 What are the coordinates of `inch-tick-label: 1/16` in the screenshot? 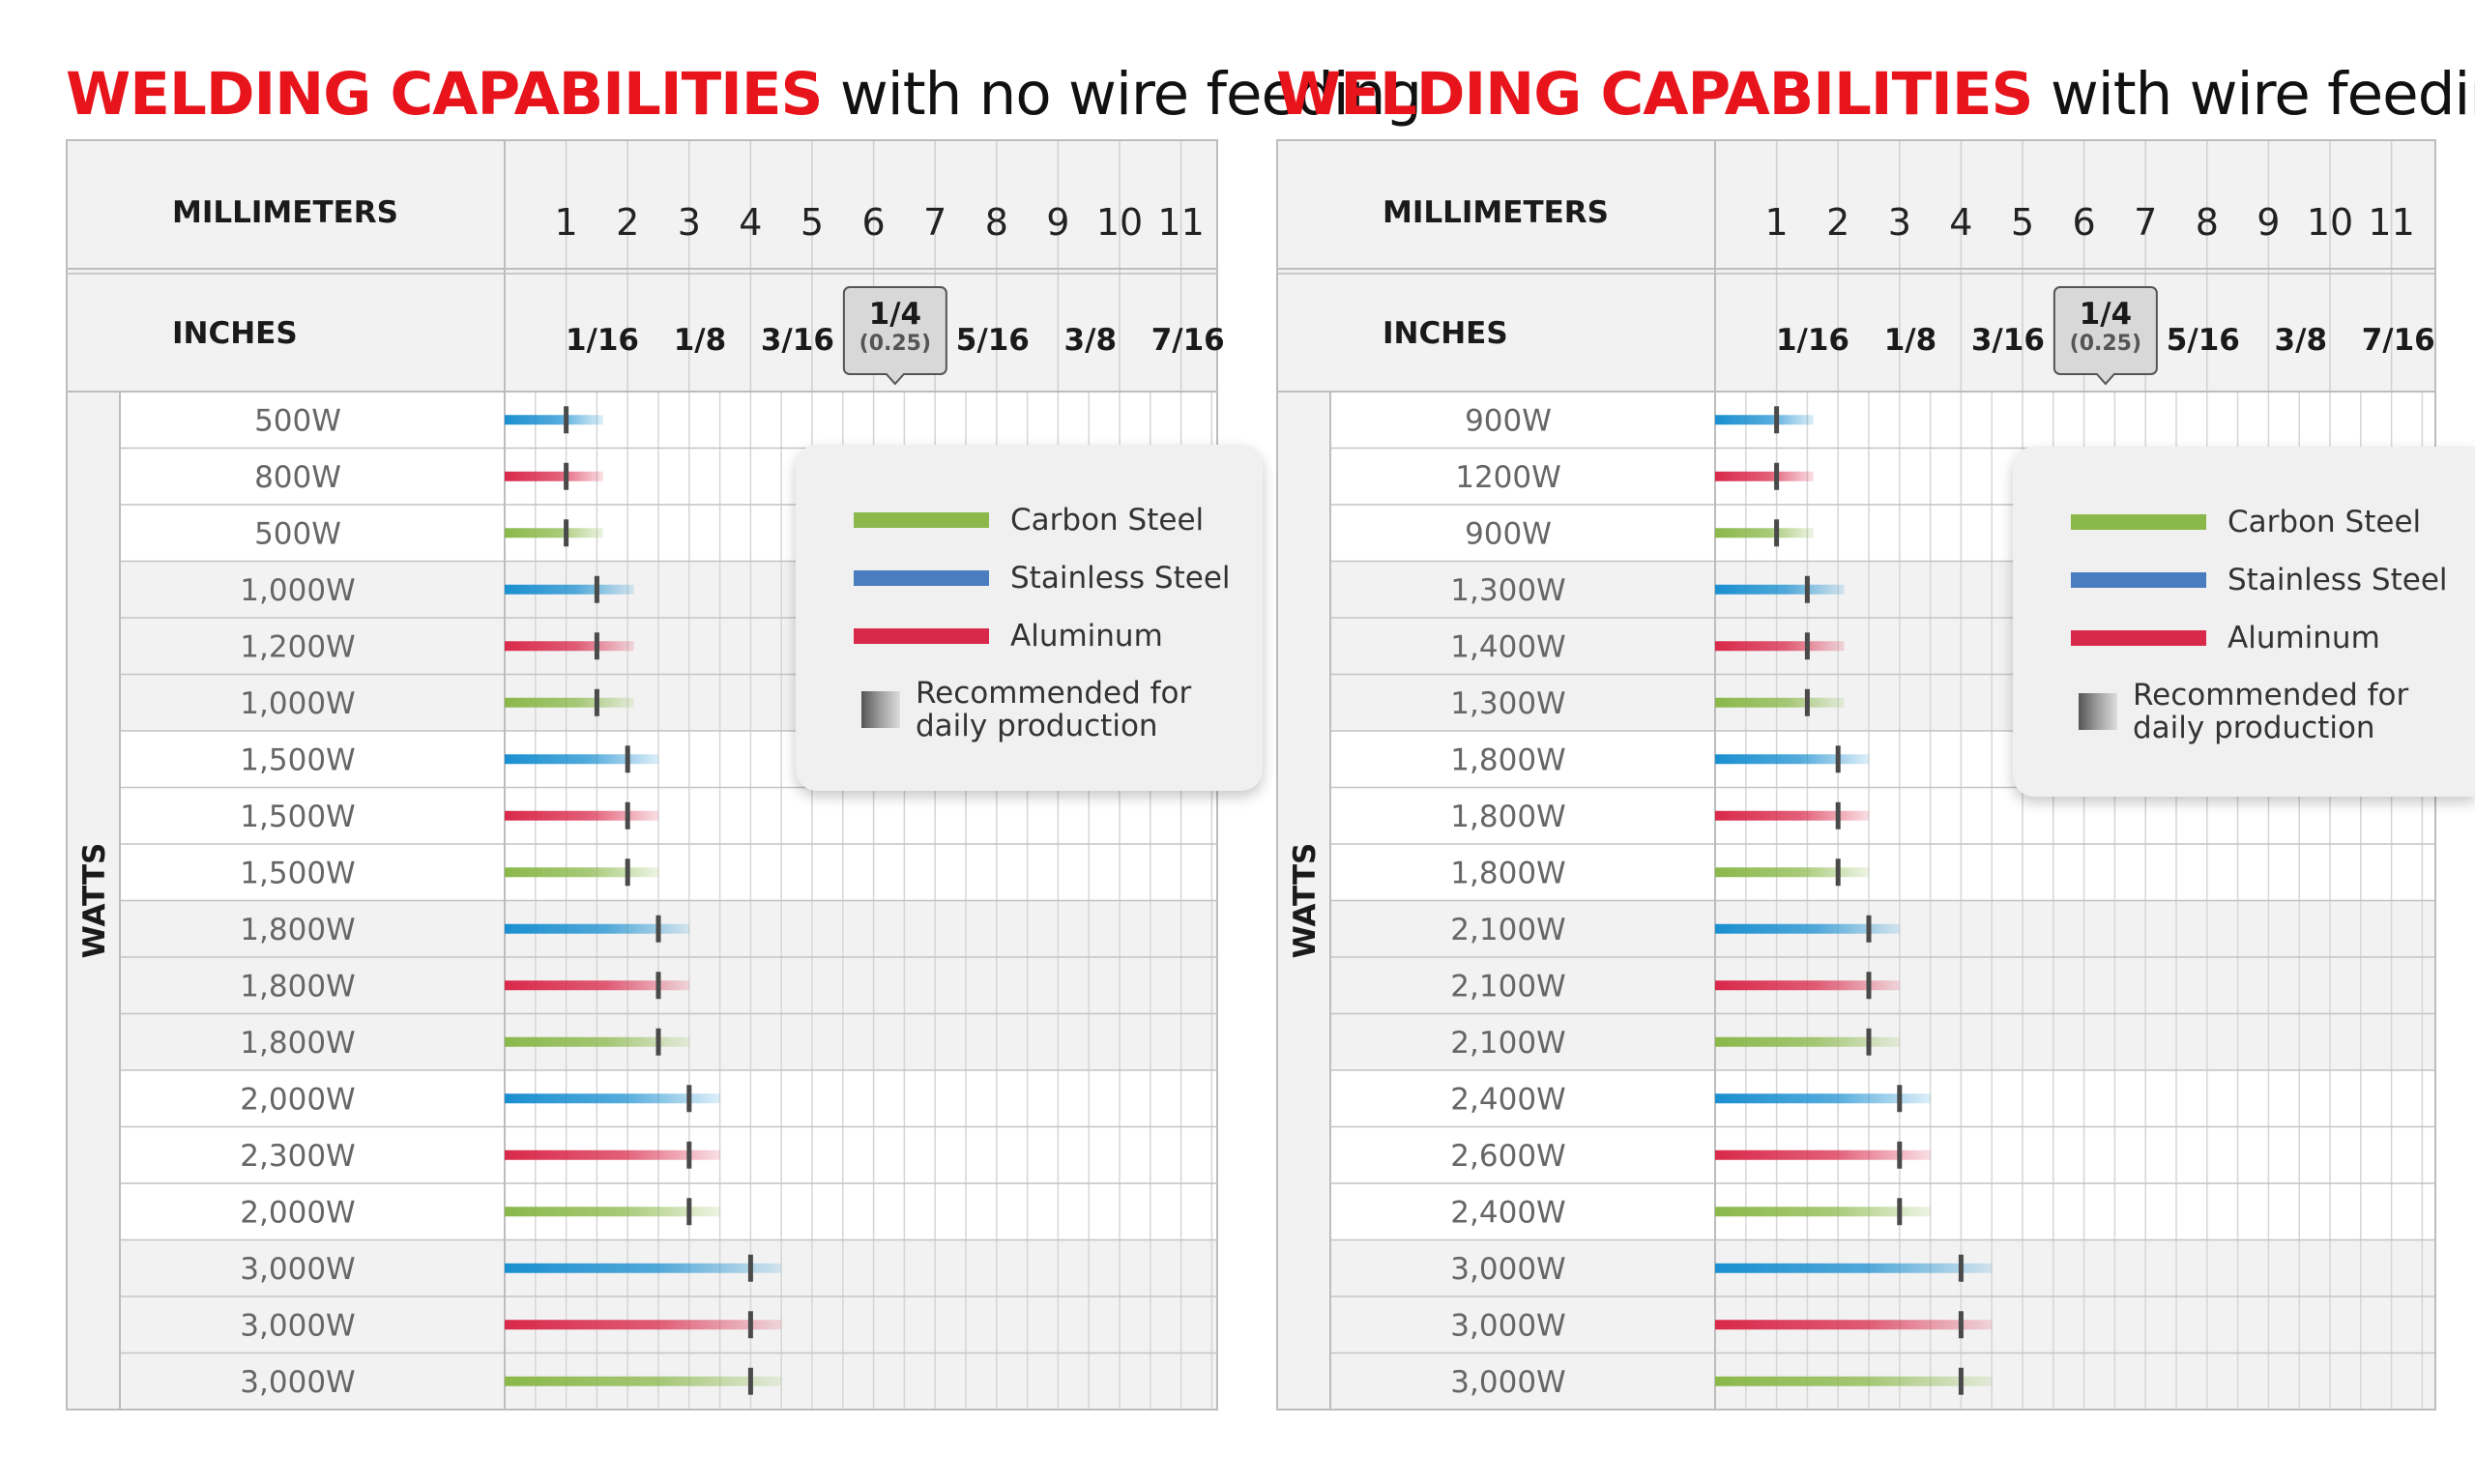 It's located at (602, 340).